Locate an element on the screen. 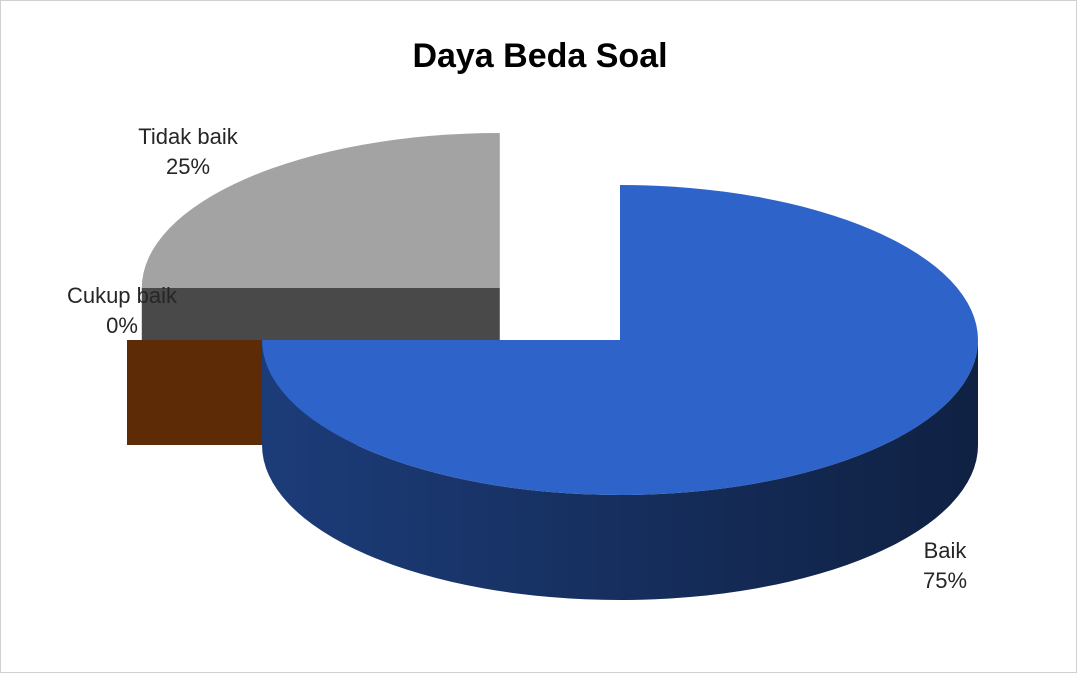 The width and height of the screenshot is (1077, 673). data-label-value: 25% is located at coordinates (188, 166).